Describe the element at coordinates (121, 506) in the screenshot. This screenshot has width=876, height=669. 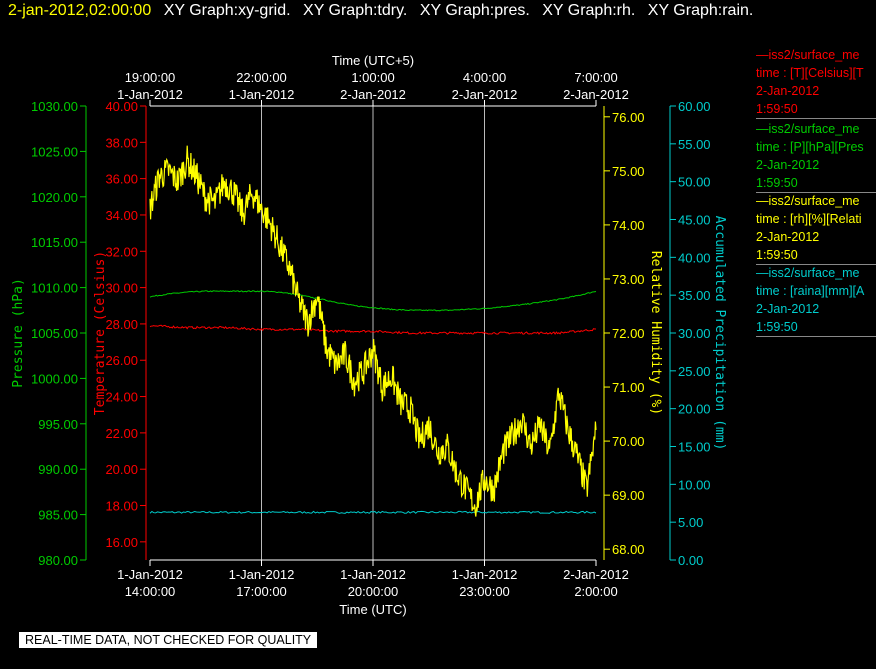
I see `y-tick-label-temp: 18.00` at that location.